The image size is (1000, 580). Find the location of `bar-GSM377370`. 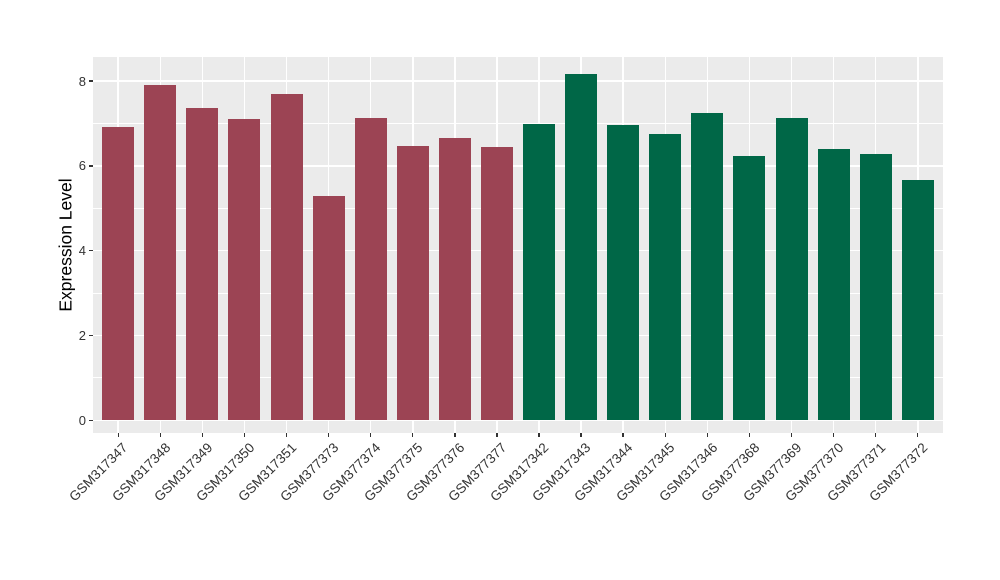

bar-GSM377370 is located at coordinates (833, 285).